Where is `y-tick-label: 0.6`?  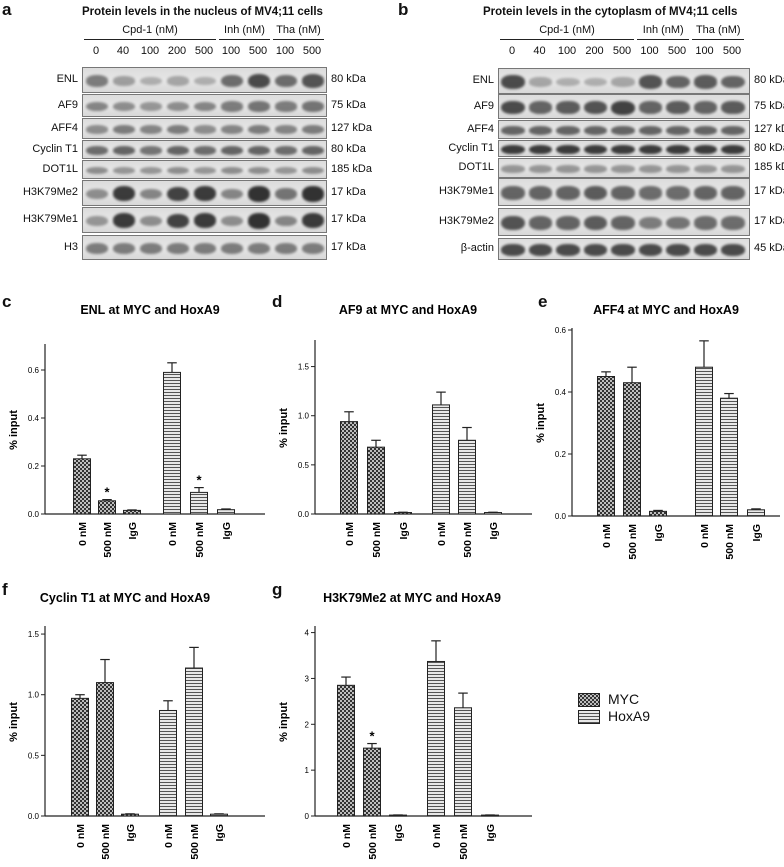
y-tick-label: 0.6 is located at coordinates (561, 330).